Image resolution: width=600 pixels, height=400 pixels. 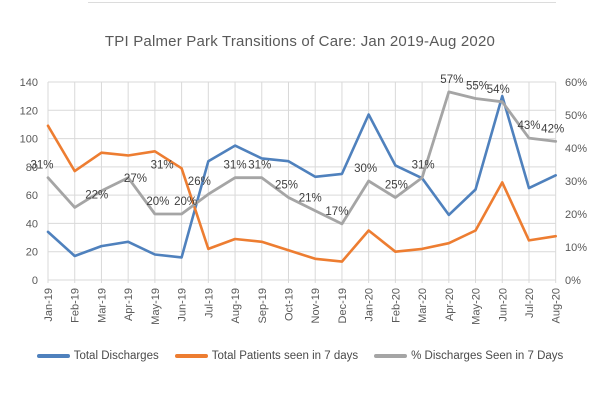 I want to click on right-axis-tick: 40%, so click(x=576, y=149).